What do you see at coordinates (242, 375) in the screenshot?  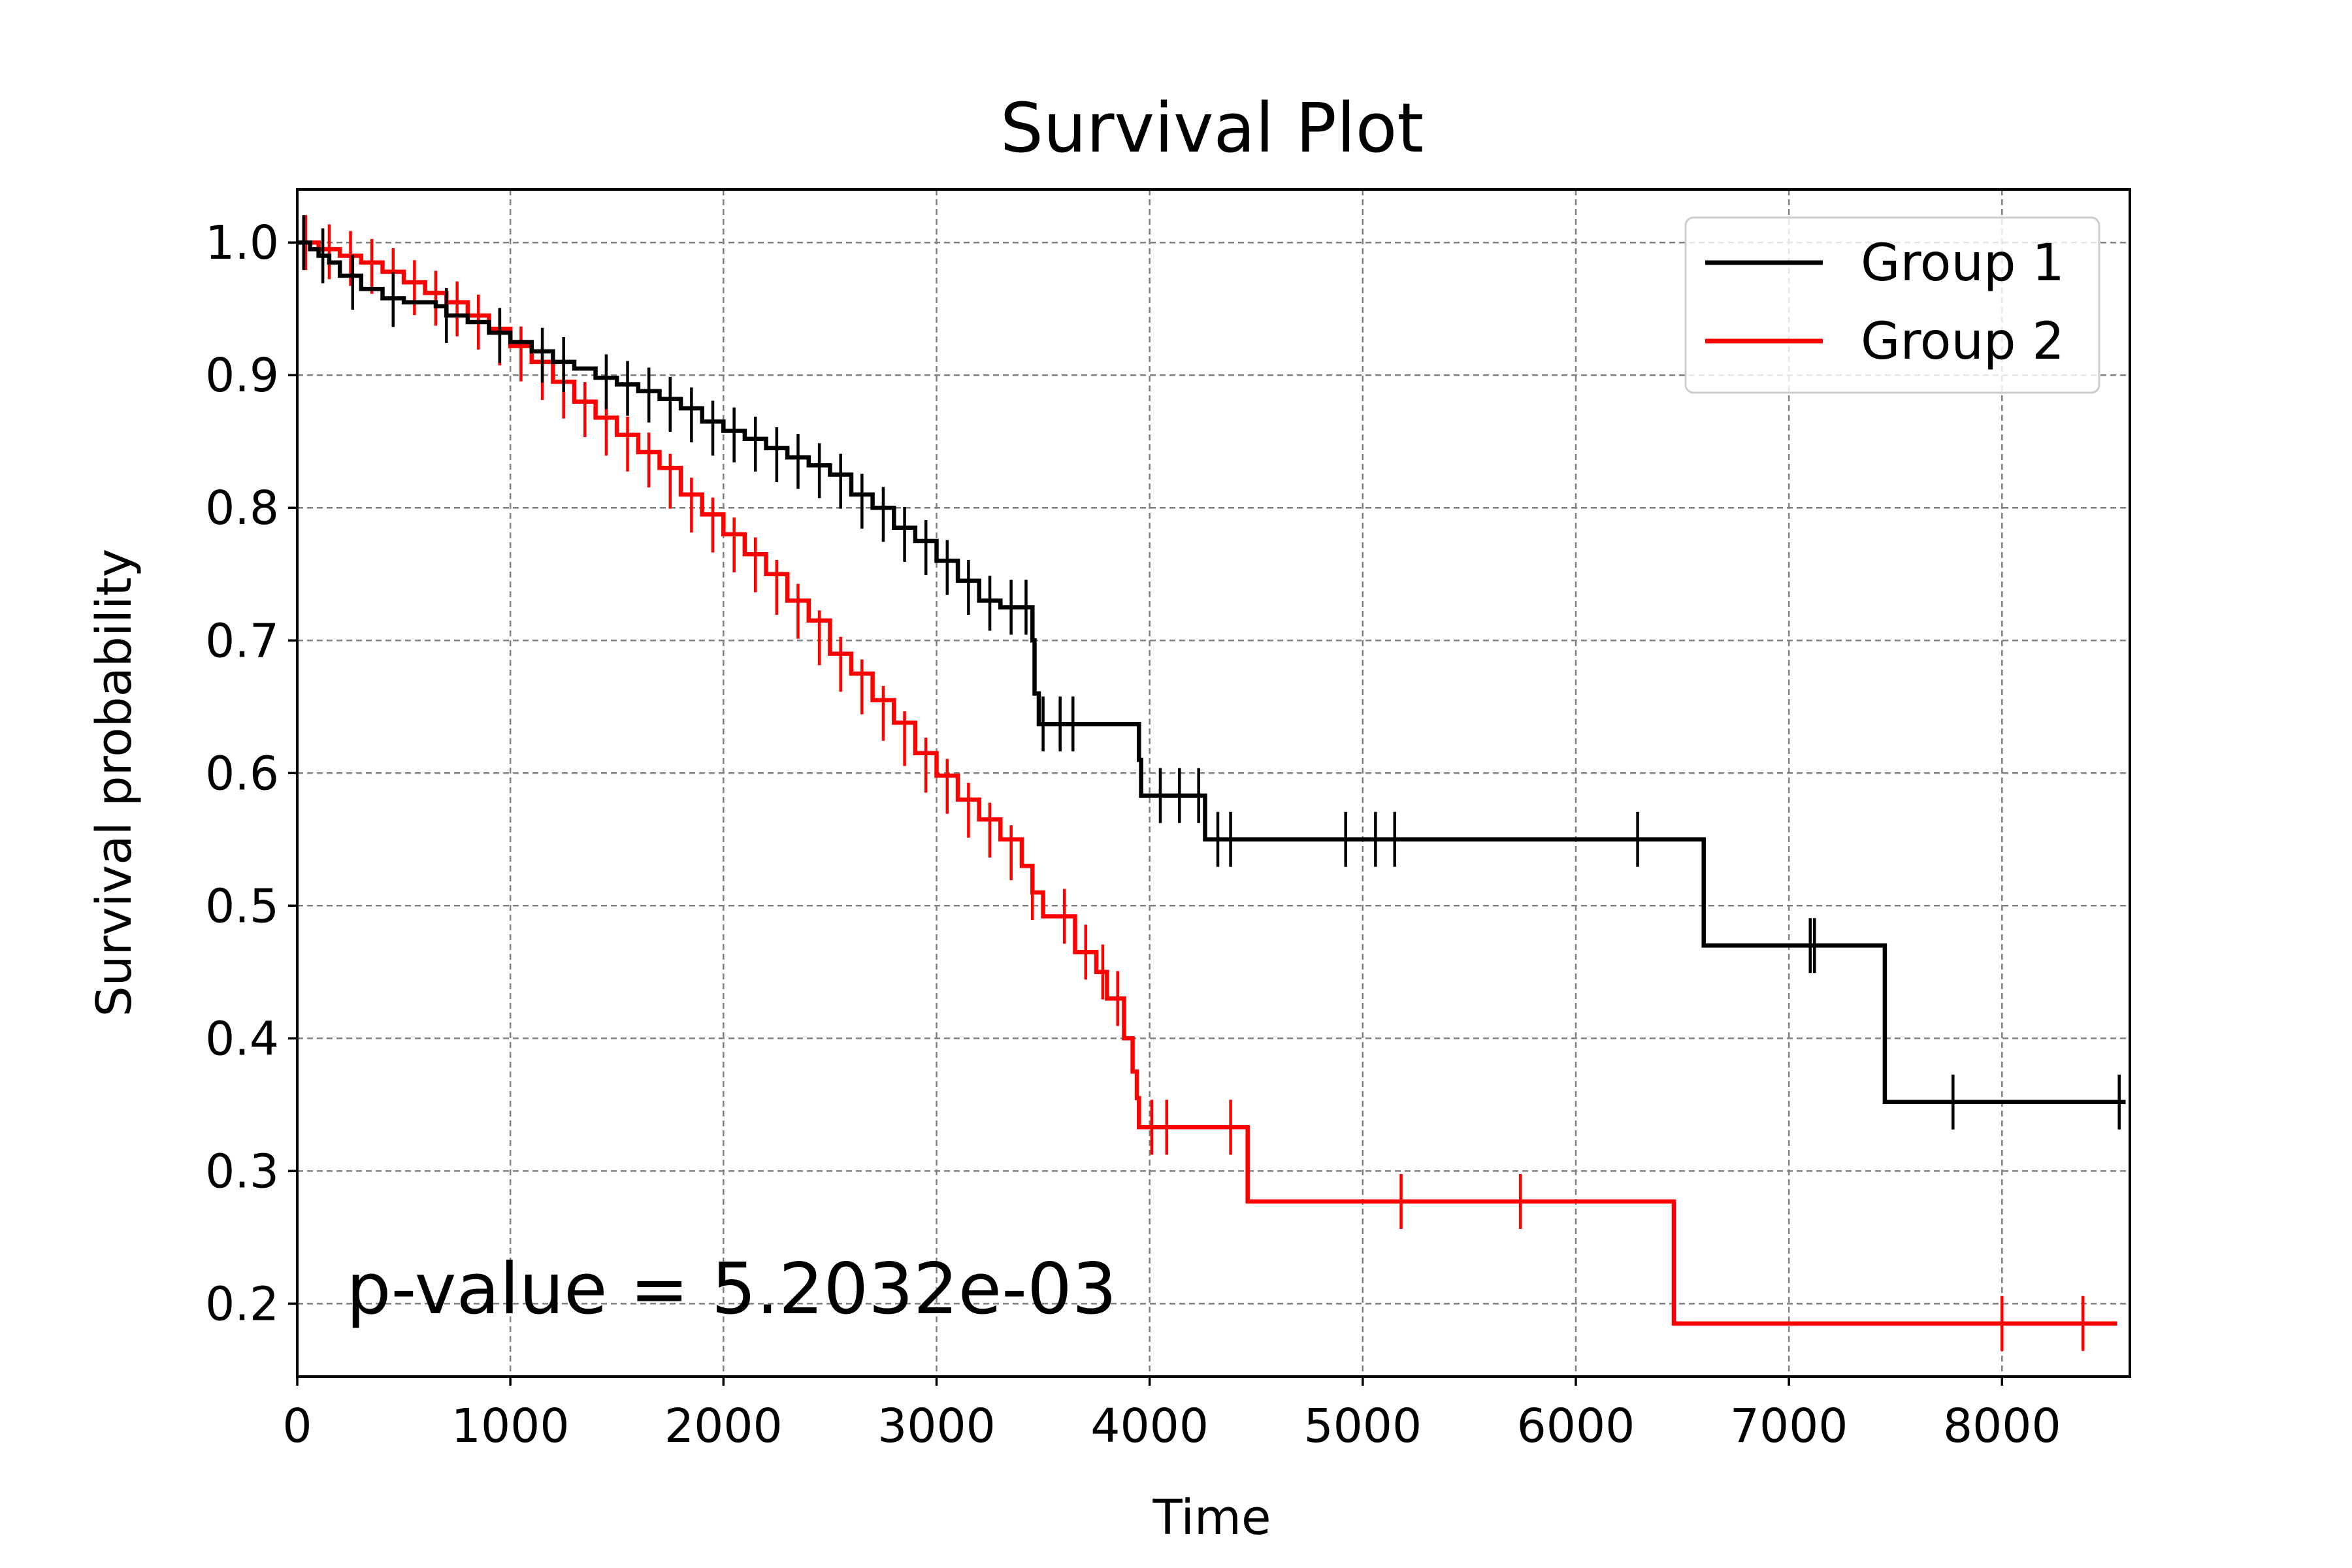 I see `y-tick-label: 0.9` at bounding box center [242, 375].